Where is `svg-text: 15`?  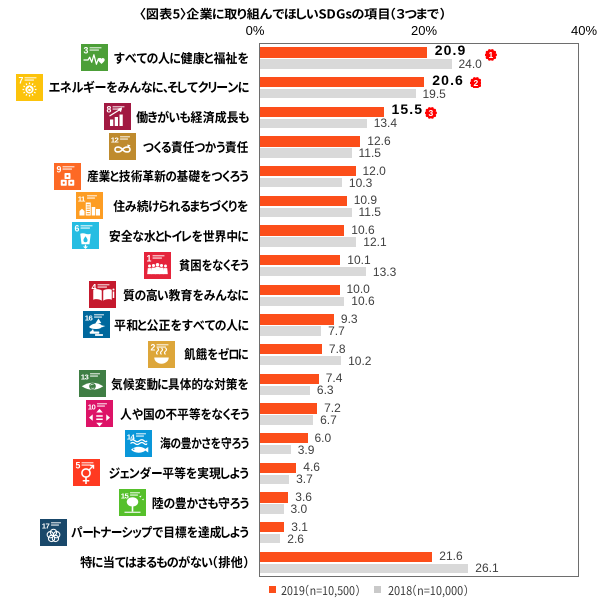 svg-text: 15 is located at coordinates (124, 495).